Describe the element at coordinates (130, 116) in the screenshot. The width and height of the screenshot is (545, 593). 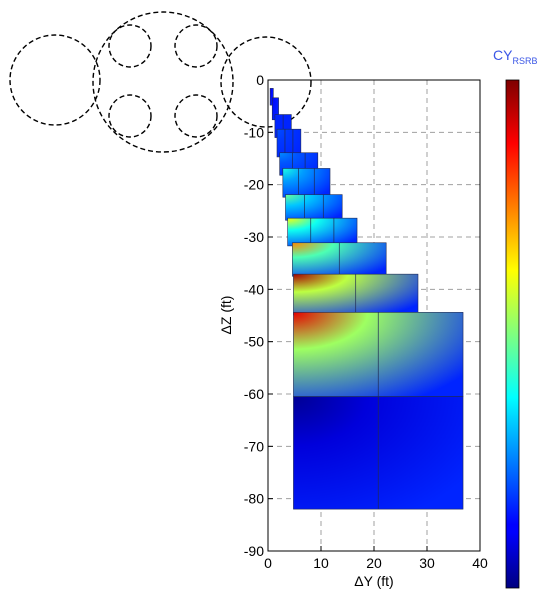
I see `tube-lower-left-circle` at that location.